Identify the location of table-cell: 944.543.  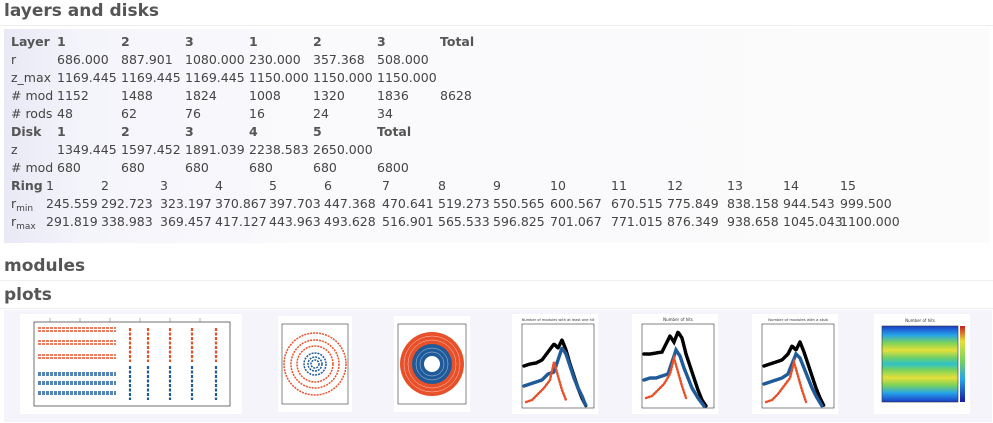
(809, 203).